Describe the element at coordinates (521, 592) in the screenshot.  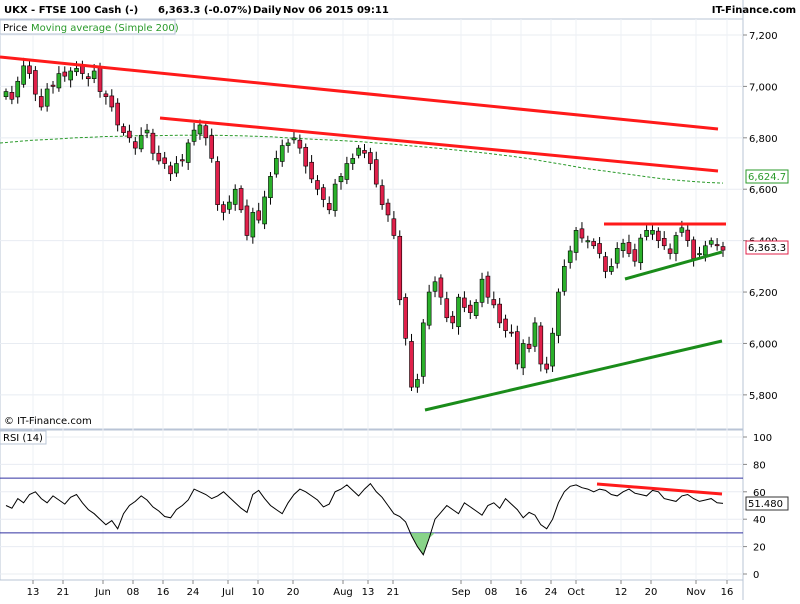
I see `x-tick-label: 16` at that location.